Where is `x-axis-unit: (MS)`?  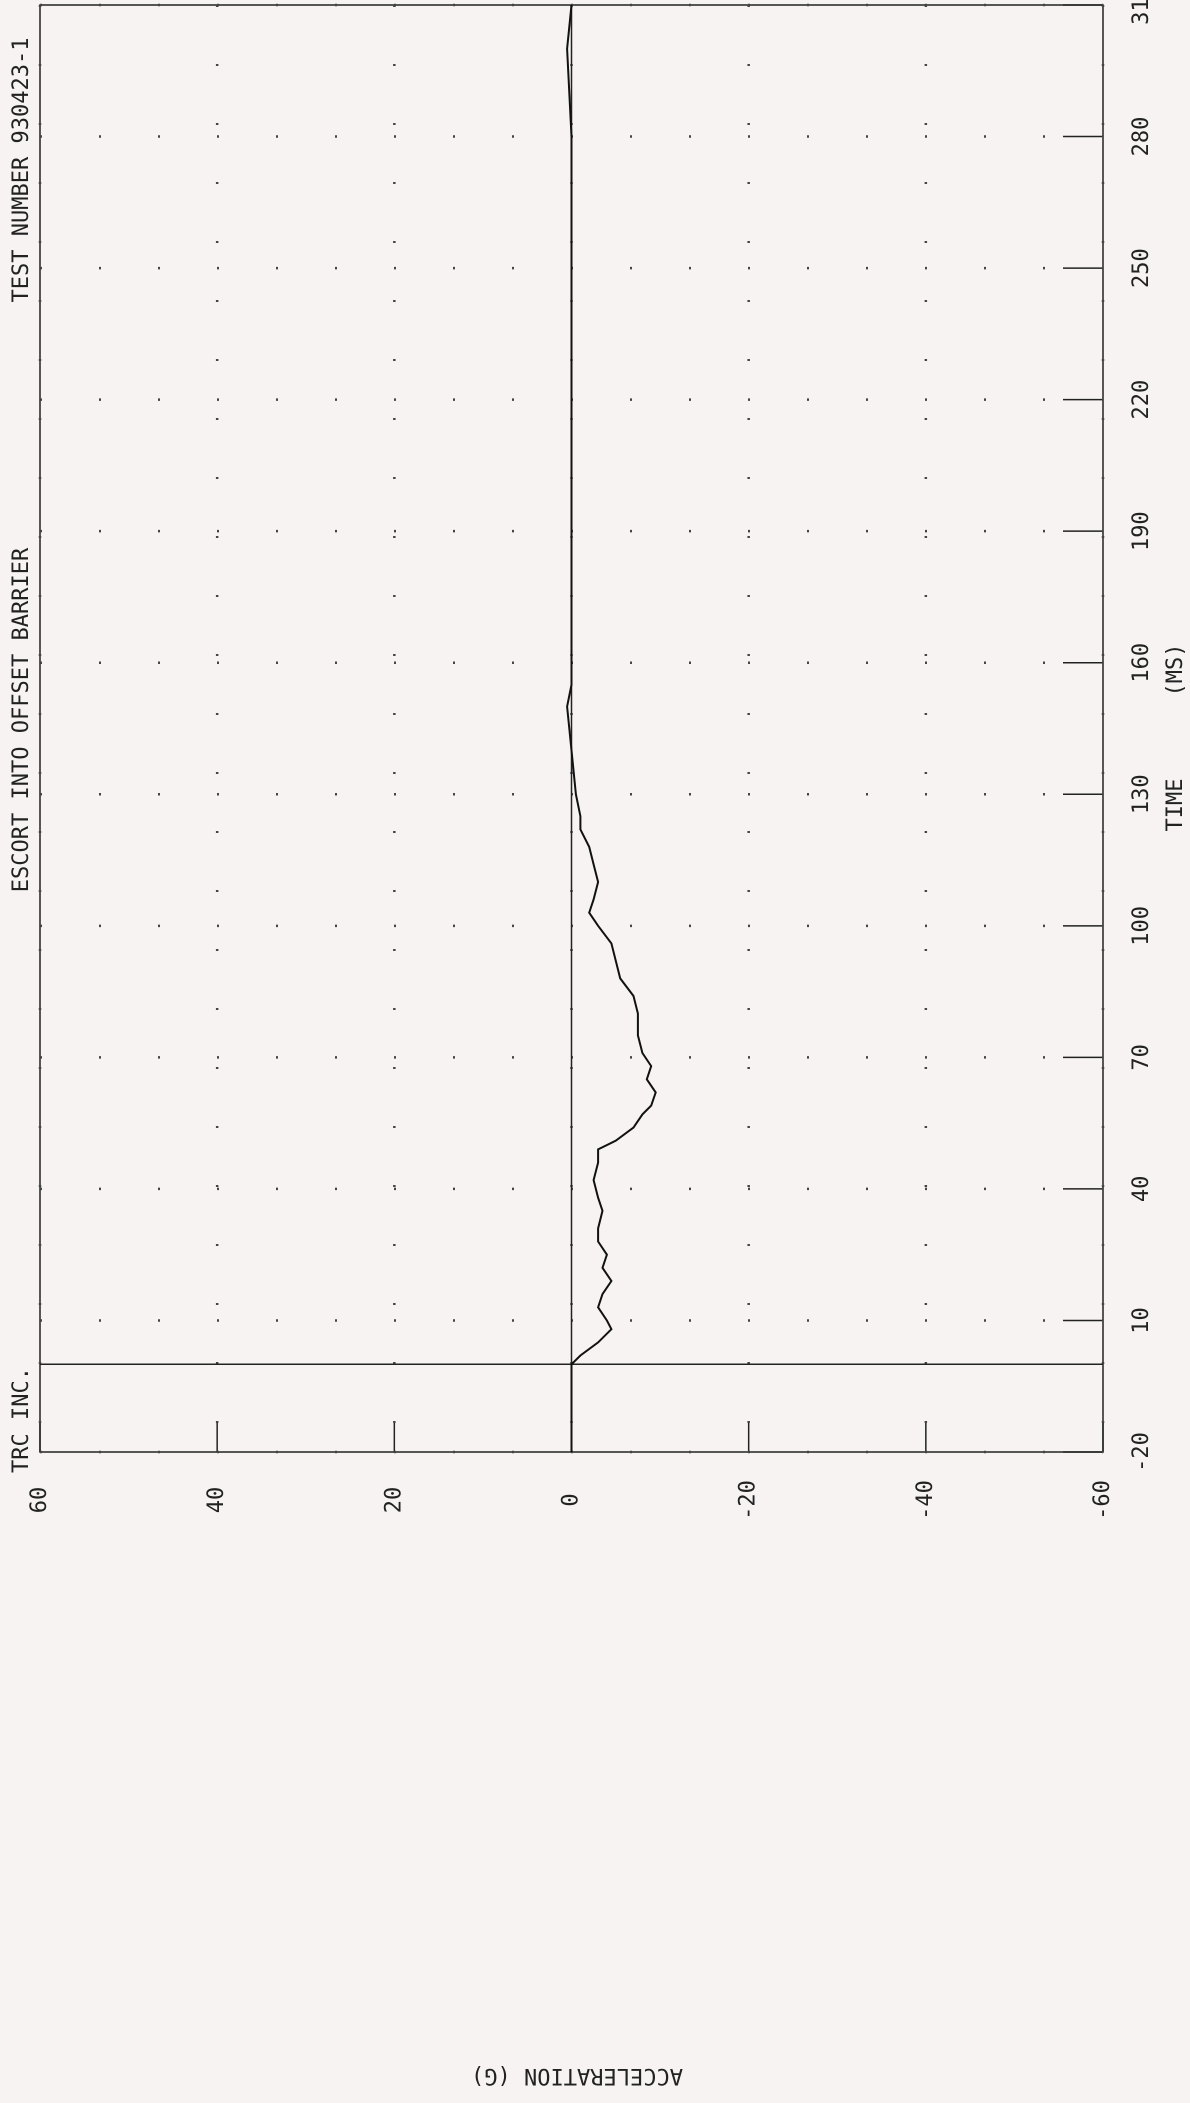 x-axis-unit: (MS) is located at coordinates (1175, 670).